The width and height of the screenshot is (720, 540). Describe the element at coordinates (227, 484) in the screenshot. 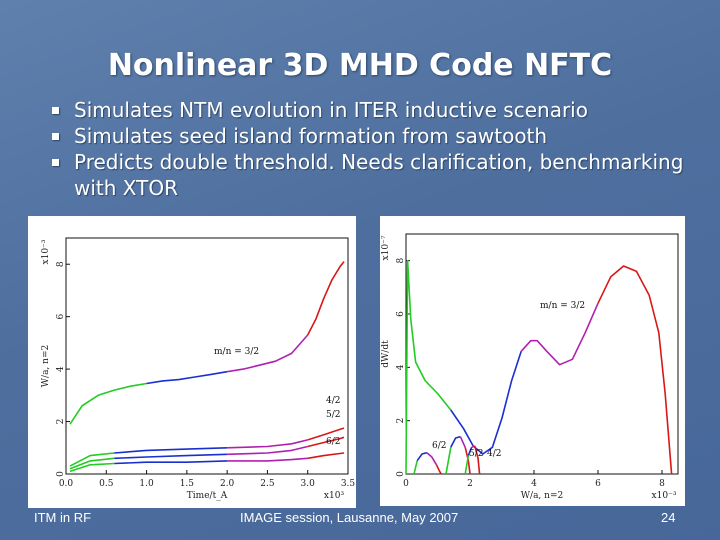

I see `x-tick-label: 2.0` at that location.